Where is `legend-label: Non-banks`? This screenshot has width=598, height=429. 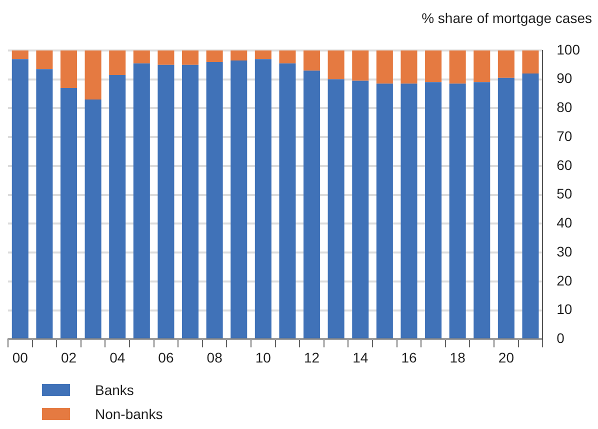
legend-label: Non-banks is located at coordinates (129, 414).